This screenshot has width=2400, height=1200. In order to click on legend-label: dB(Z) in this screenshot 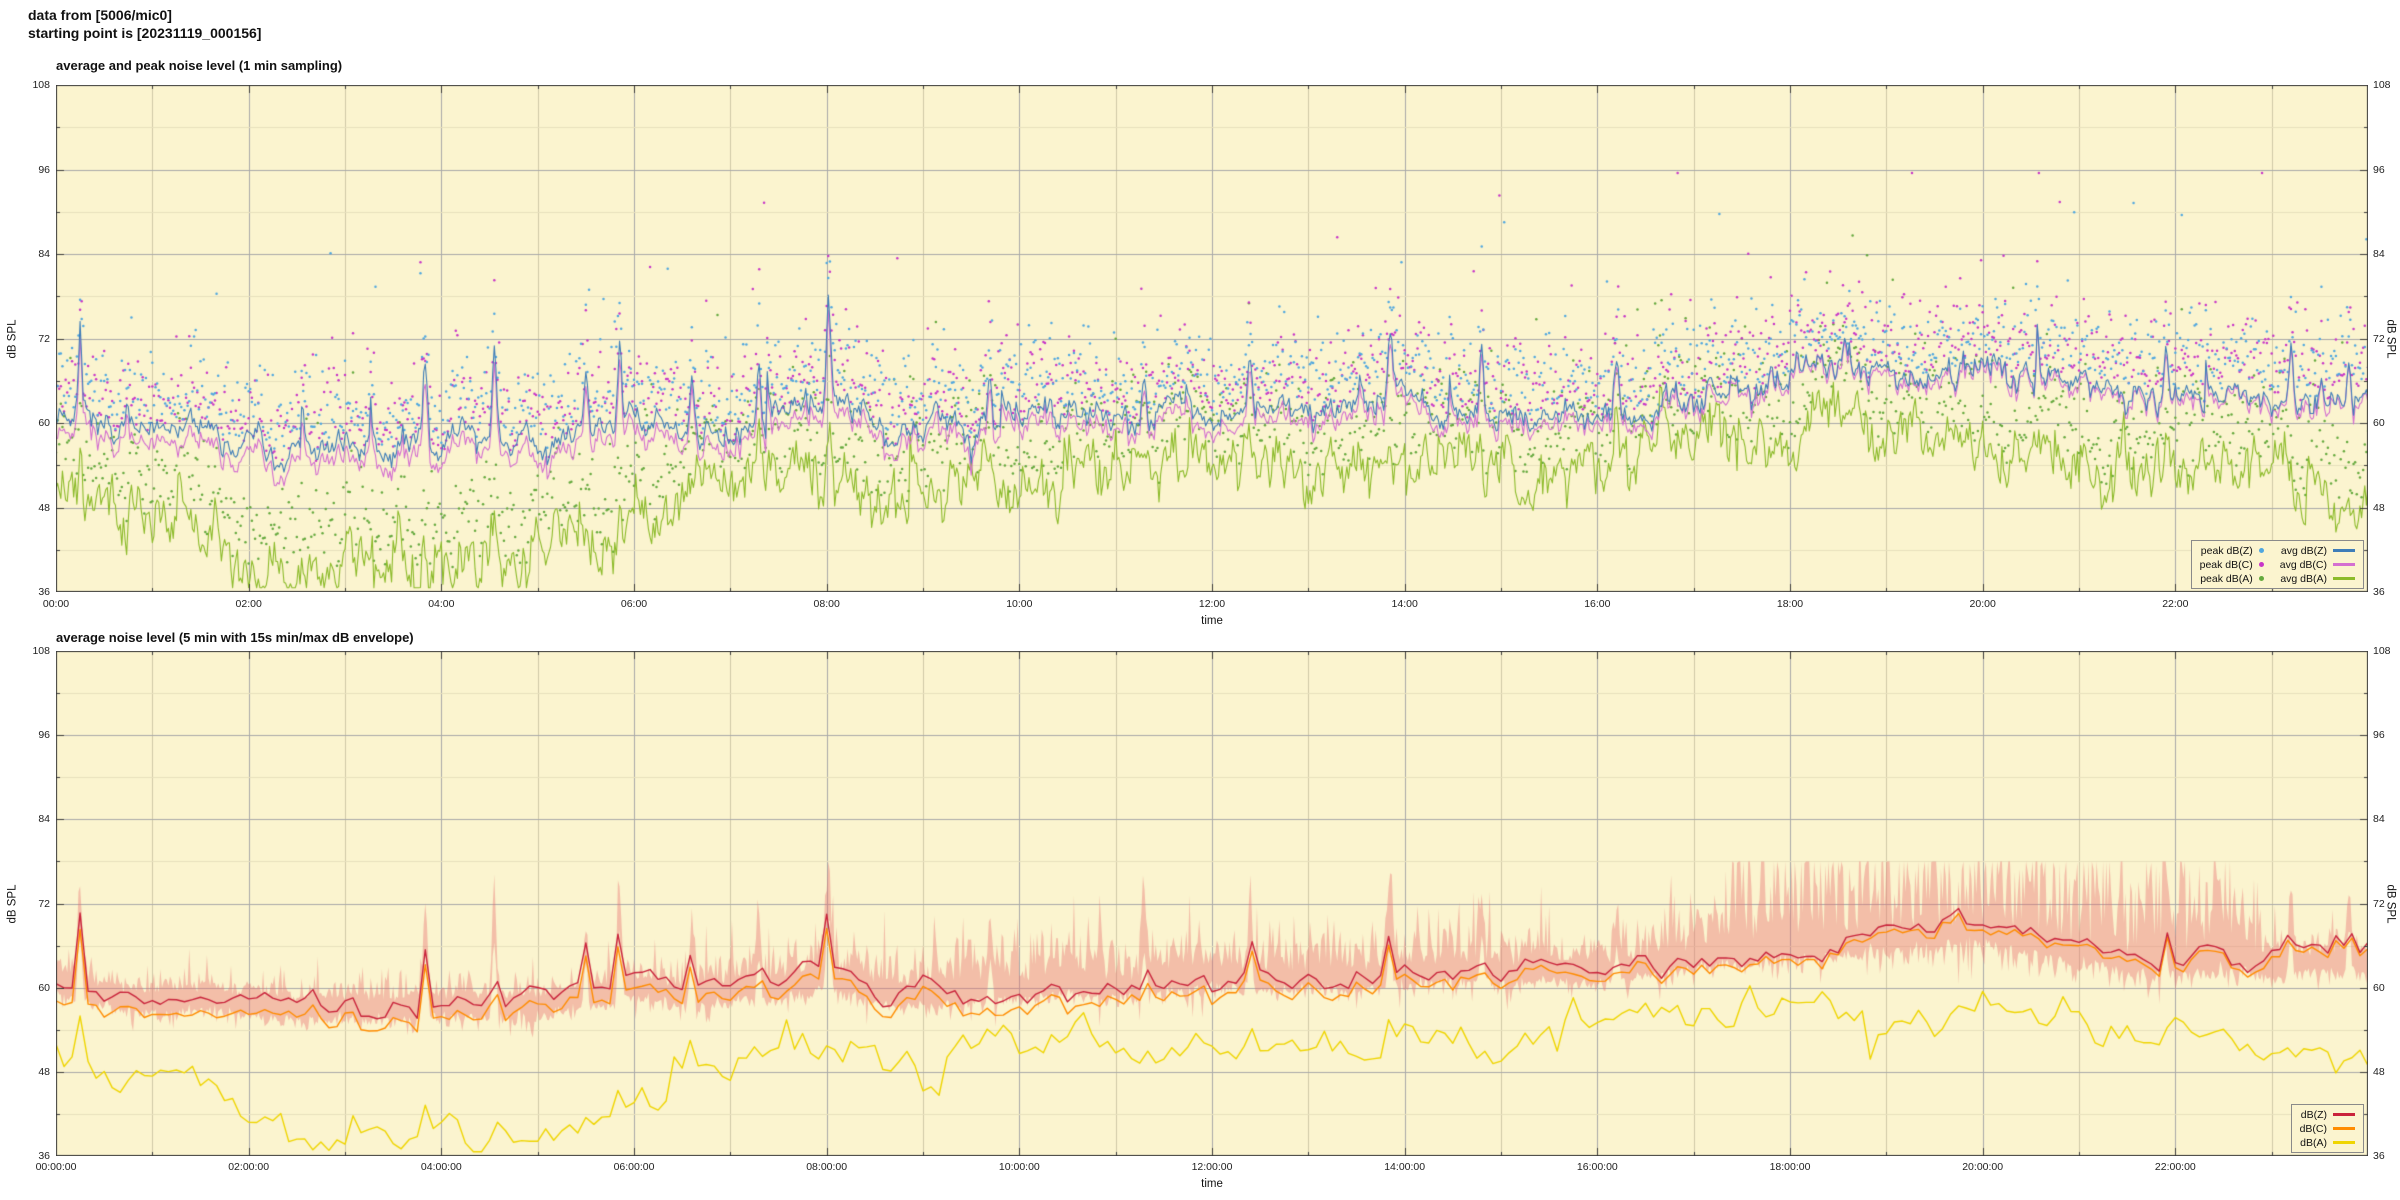, I will do `click(2313, 1114)`.